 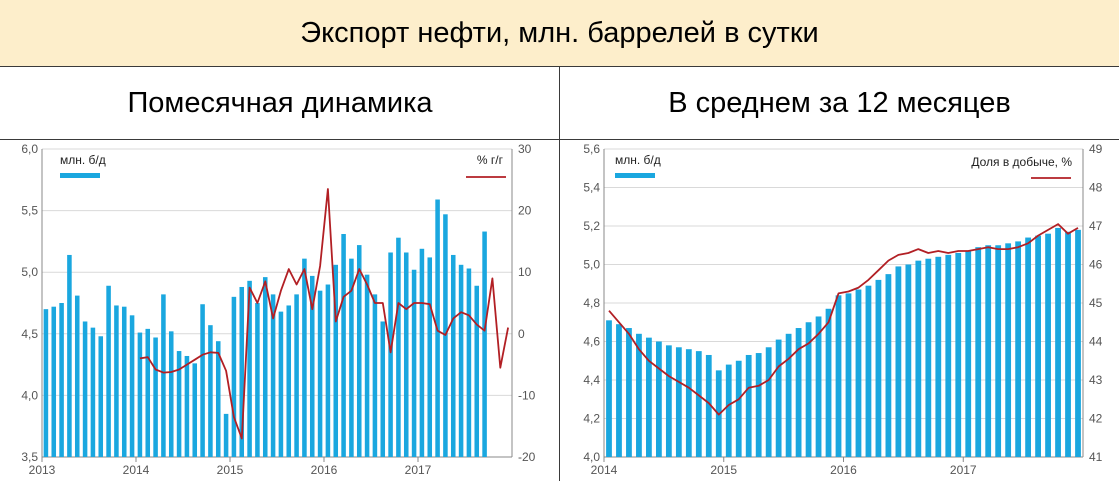 What do you see at coordinates (591, 265) in the screenshot?
I see `y-tick-label-left: 5,0` at bounding box center [591, 265].